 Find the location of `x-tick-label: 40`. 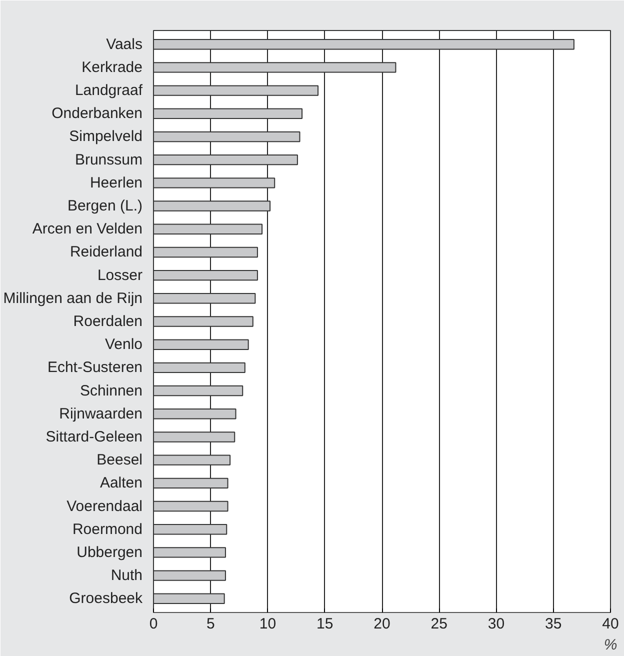

x-tick-label: 40 is located at coordinates (610, 624).